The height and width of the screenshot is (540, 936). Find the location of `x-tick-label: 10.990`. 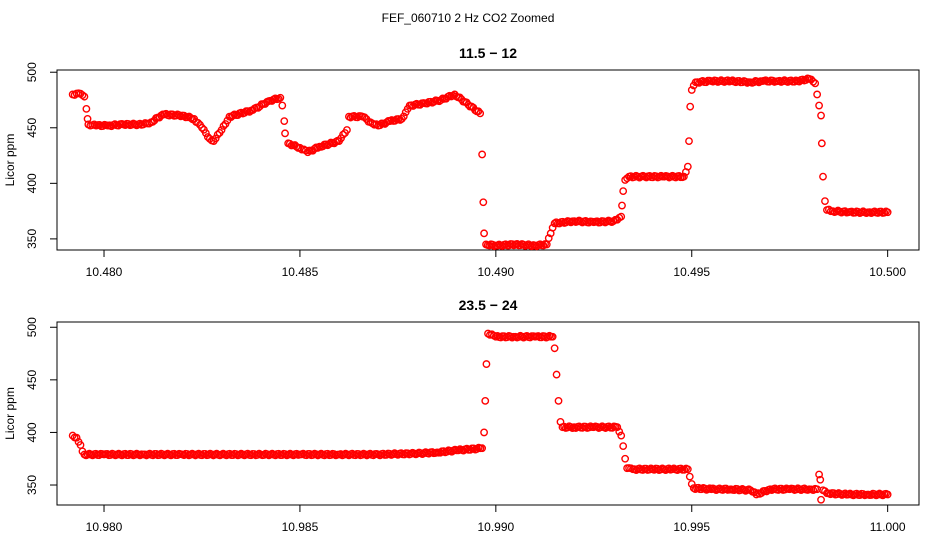

x-tick-label: 10.990 is located at coordinates (495, 527).